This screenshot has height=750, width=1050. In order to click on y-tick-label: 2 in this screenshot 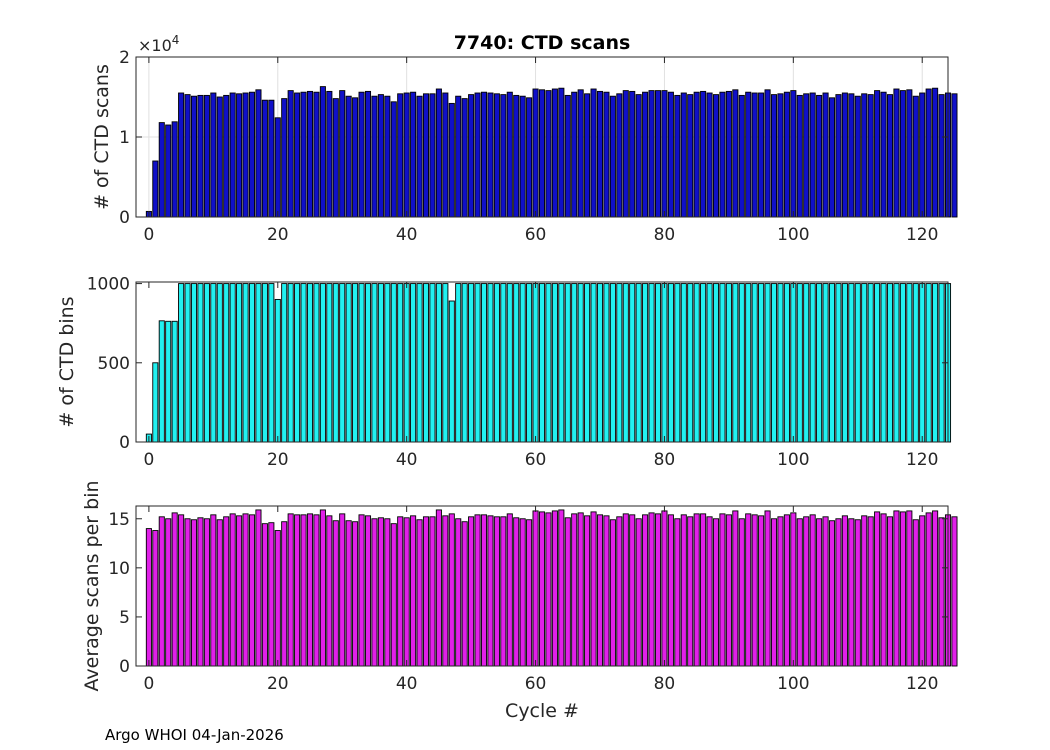, I will do `click(124, 58)`.